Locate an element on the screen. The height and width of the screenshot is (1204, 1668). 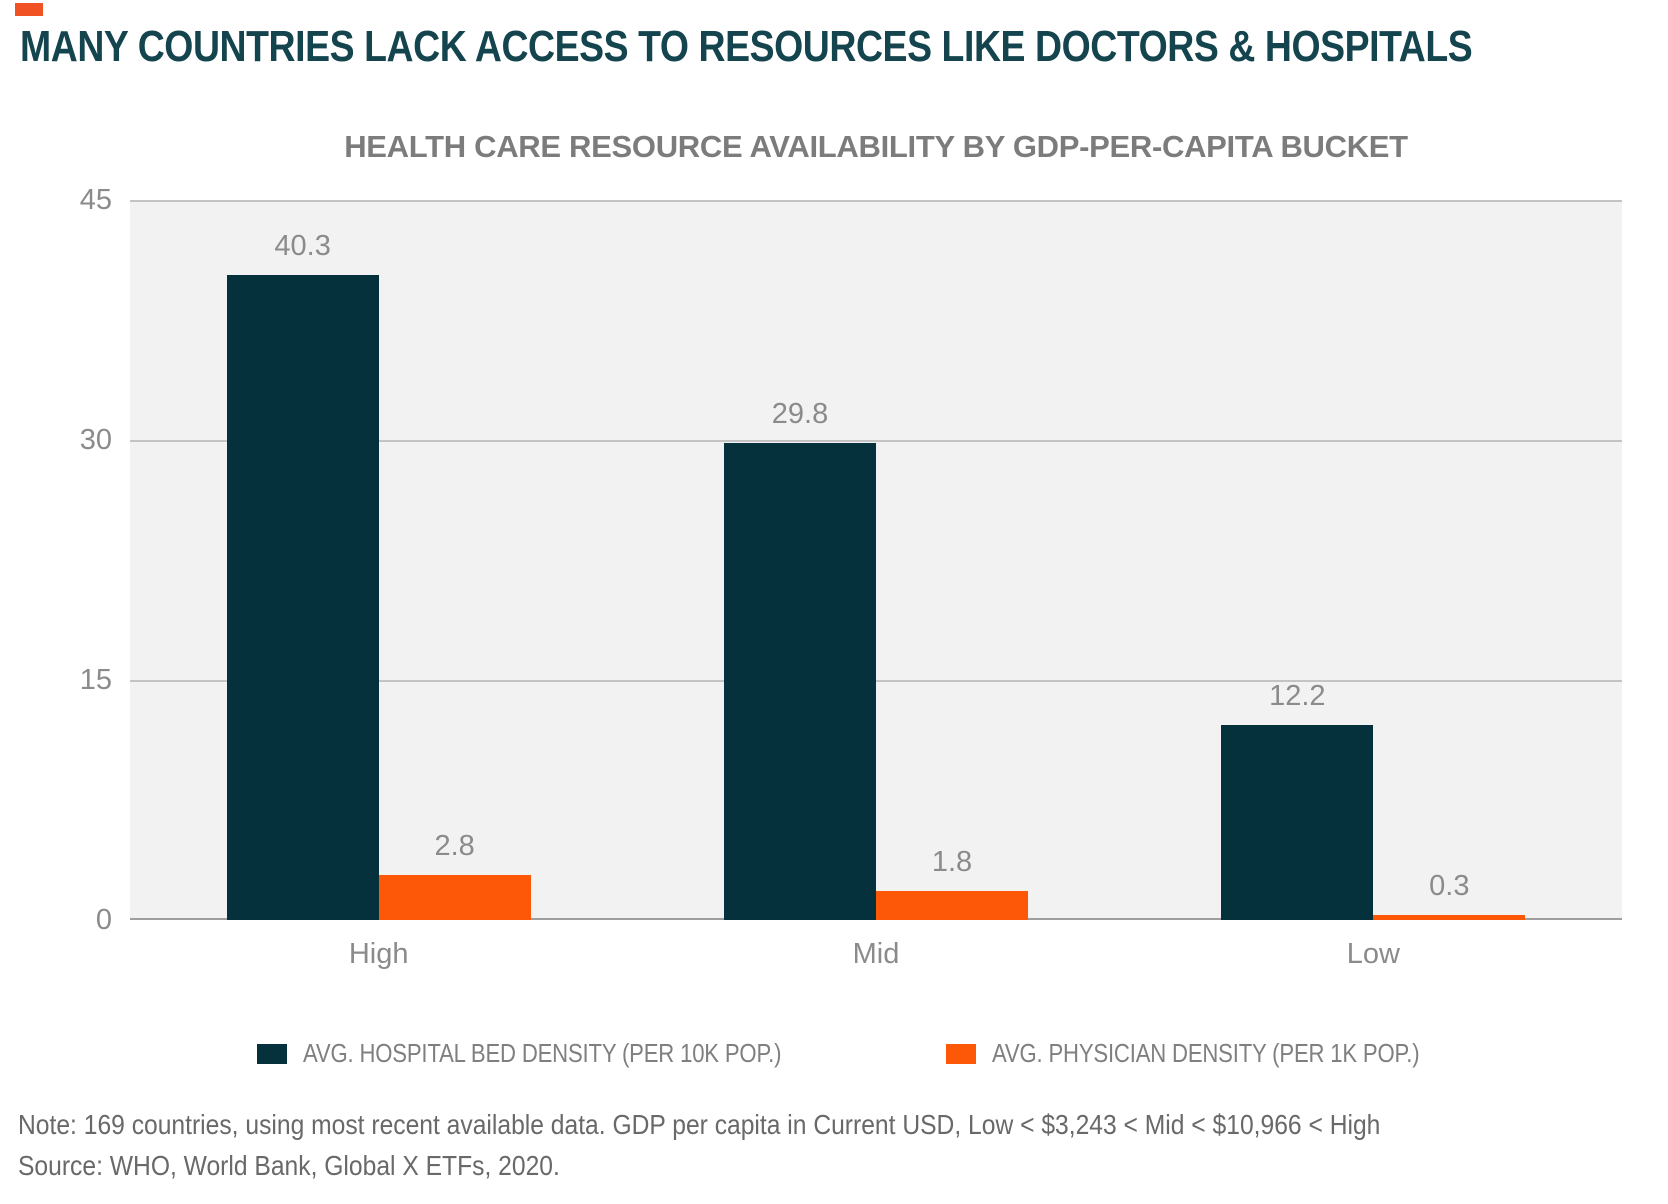
bar-mid-series1 is located at coordinates (800, 681).